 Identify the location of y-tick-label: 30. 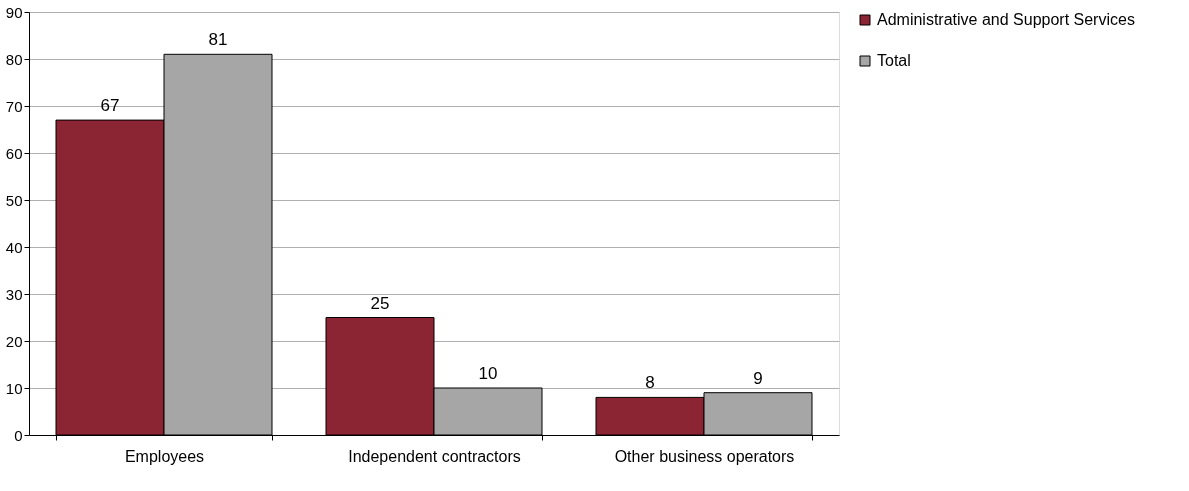
(14, 294).